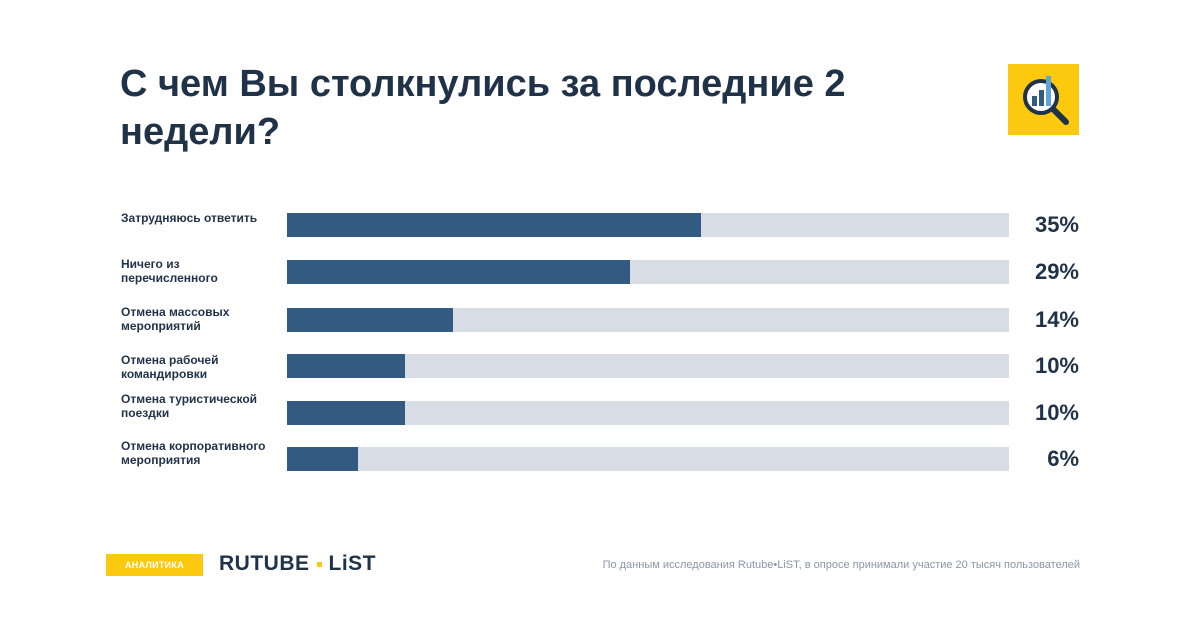  Describe the element at coordinates (264, 563) in the screenshot. I see `brand-name-left: RUTUBE` at that location.